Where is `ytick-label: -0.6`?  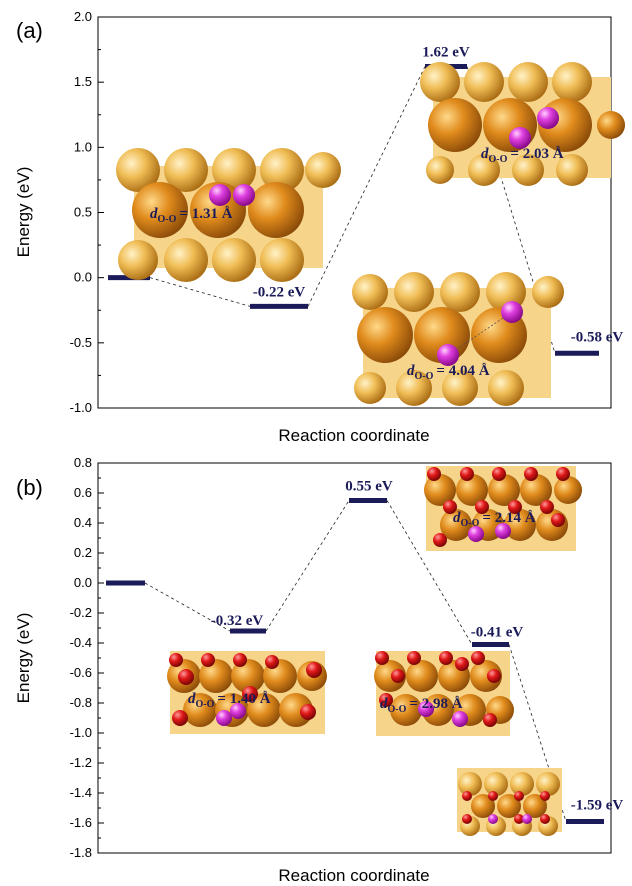 ytick-label: -0.6 is located at coordinates (81, 672).